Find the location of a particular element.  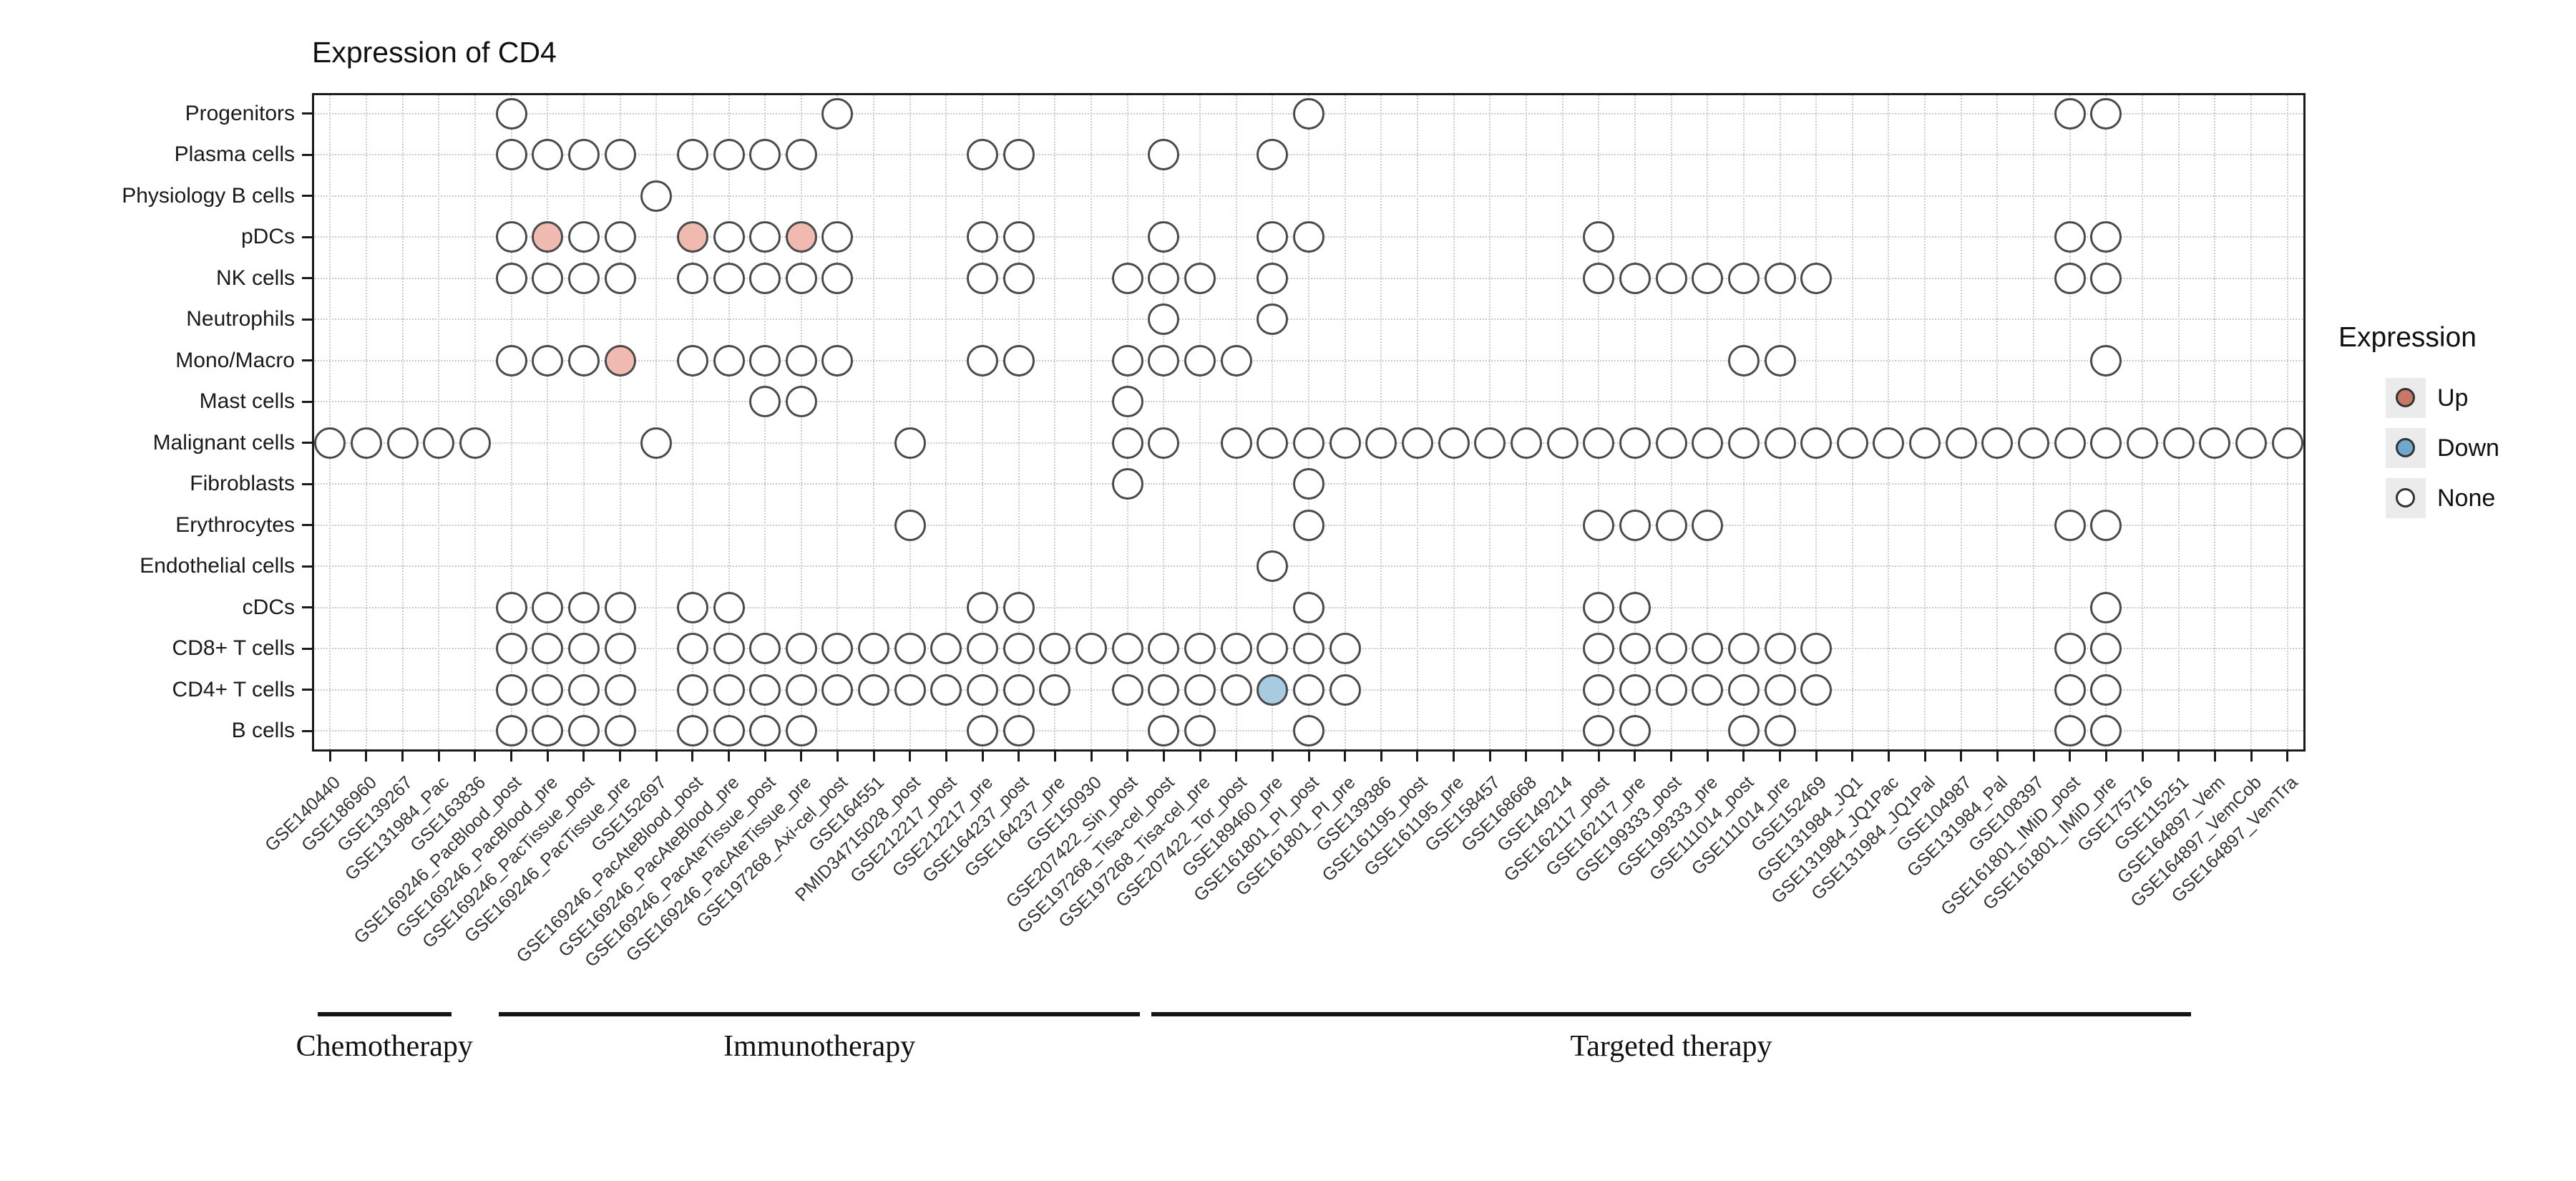

legend-item-label: Down is located at coordinates (2468, 448).